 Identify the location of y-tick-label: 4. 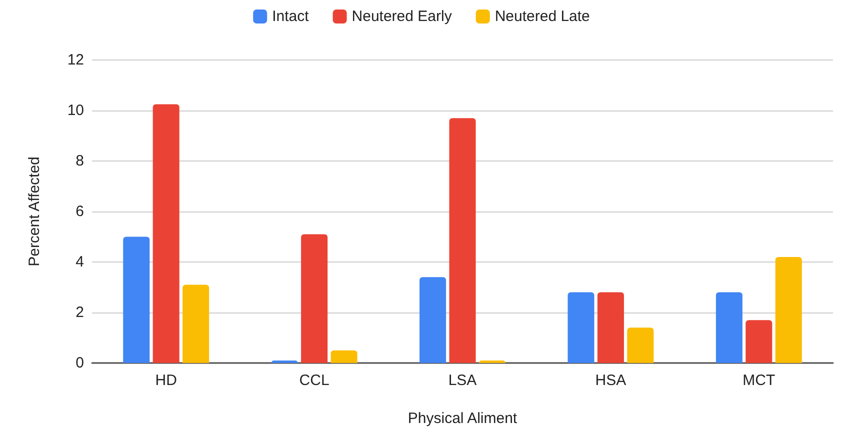
(80, 262).